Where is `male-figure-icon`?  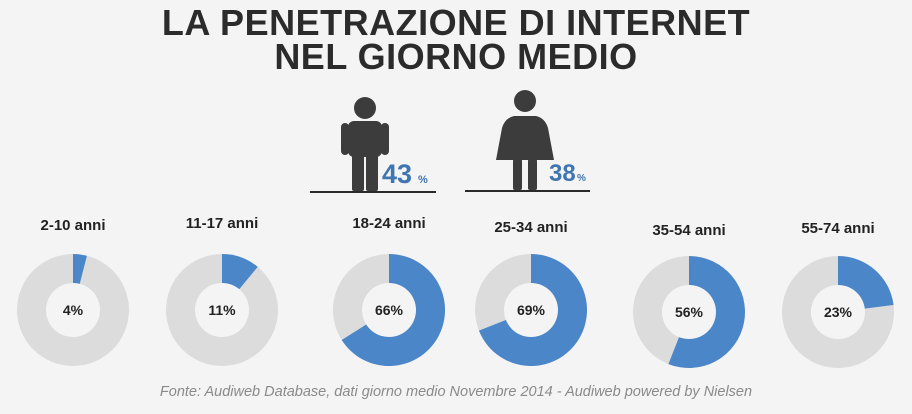
male-figure-icon is located at coordinates (365, 144).